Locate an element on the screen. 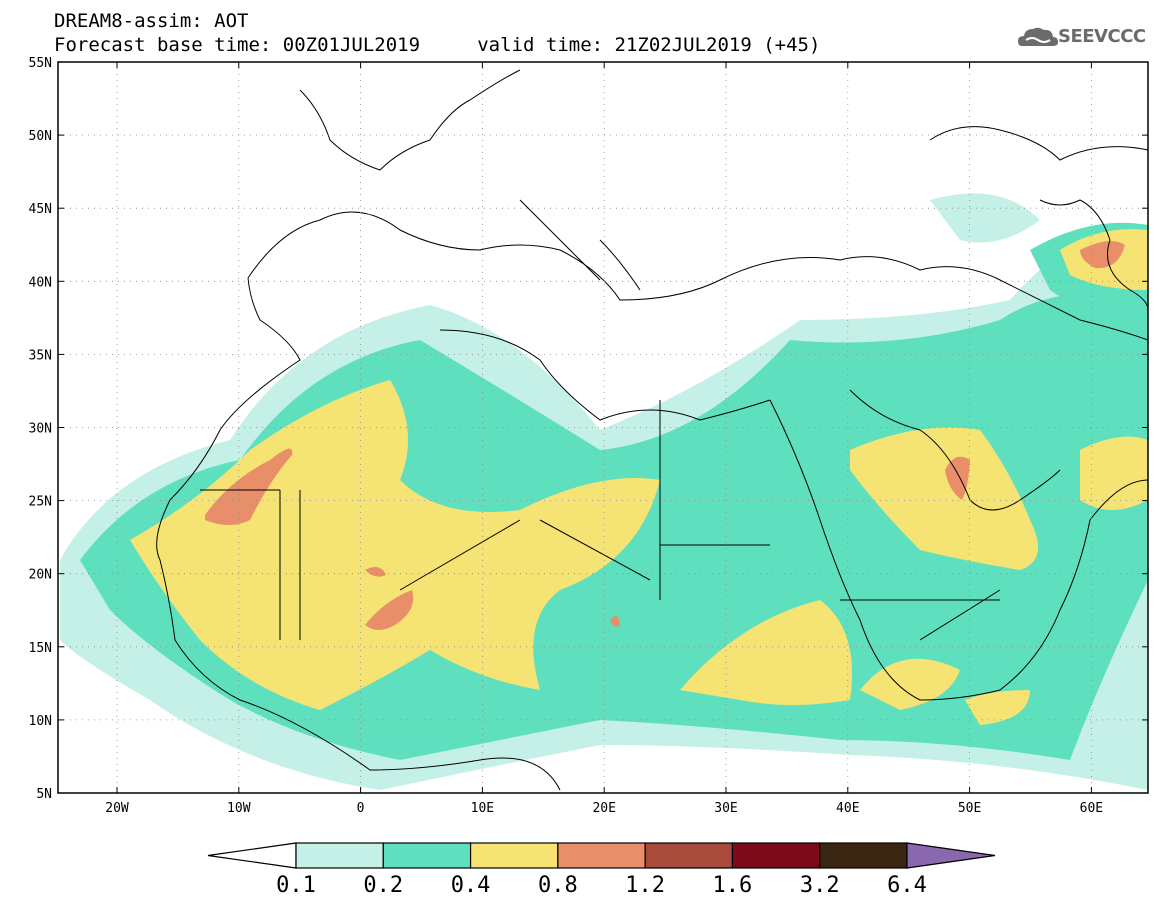 The width and height of the screenshot is (1165, 905). cloud-icon is located at coordinates (1038, 36).